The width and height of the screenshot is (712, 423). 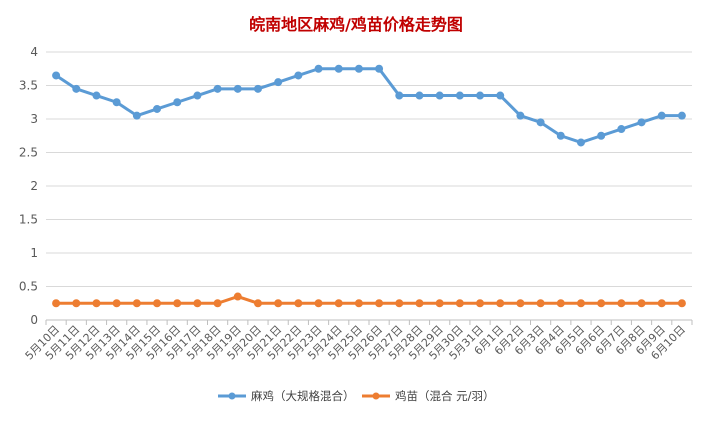 I want to click on legend: 麻鸡（大规格混合） 鸡苗（混合 元/羽）, so click(x=356, y=396).